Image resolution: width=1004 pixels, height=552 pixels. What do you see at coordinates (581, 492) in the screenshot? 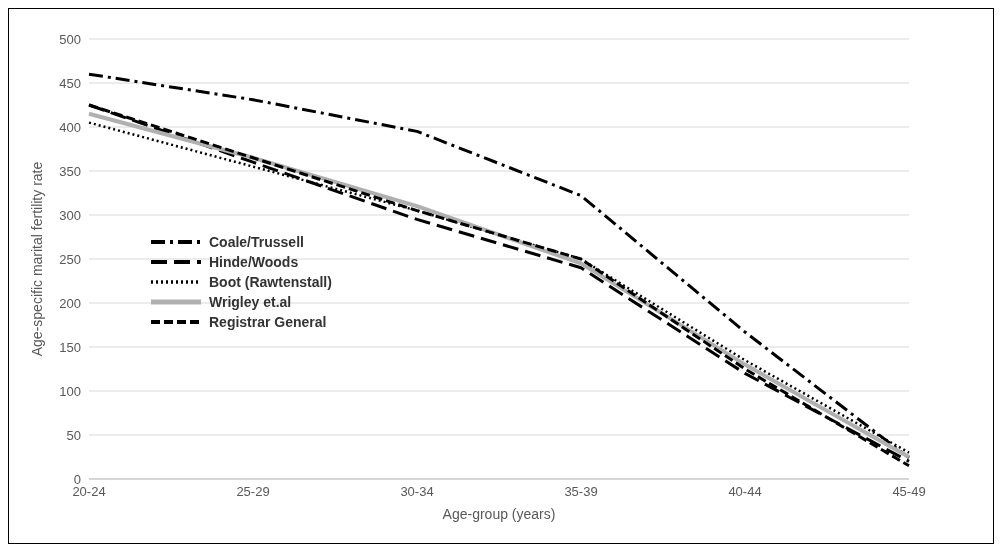
I see `x-tick-label: 35-39` at bounding box center [581, 492].